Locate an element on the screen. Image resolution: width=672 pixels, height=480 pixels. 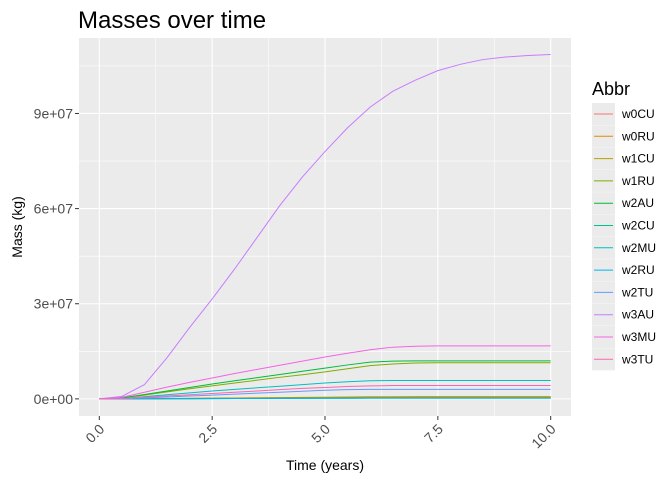
series-line-w2tu is located at coordinates (325, 394).